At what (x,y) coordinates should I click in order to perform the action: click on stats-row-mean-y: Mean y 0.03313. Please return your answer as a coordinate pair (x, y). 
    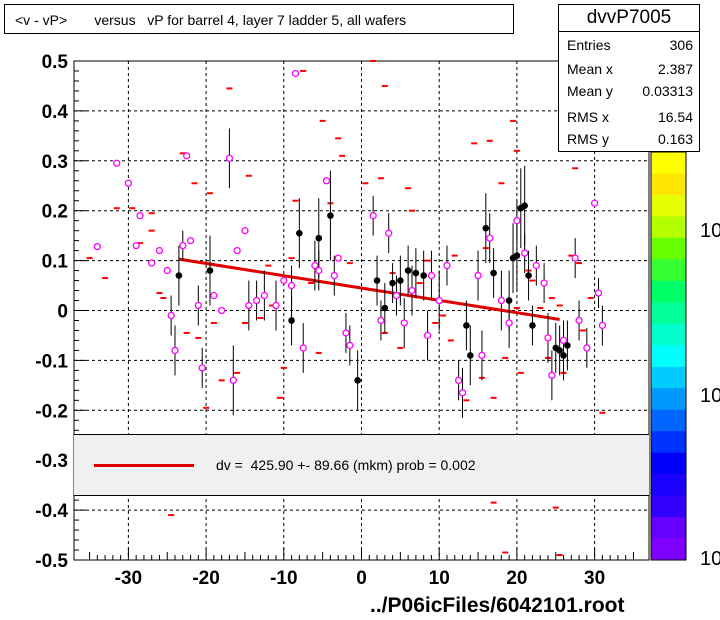
    Looking at the image, I should click on (630, 94).